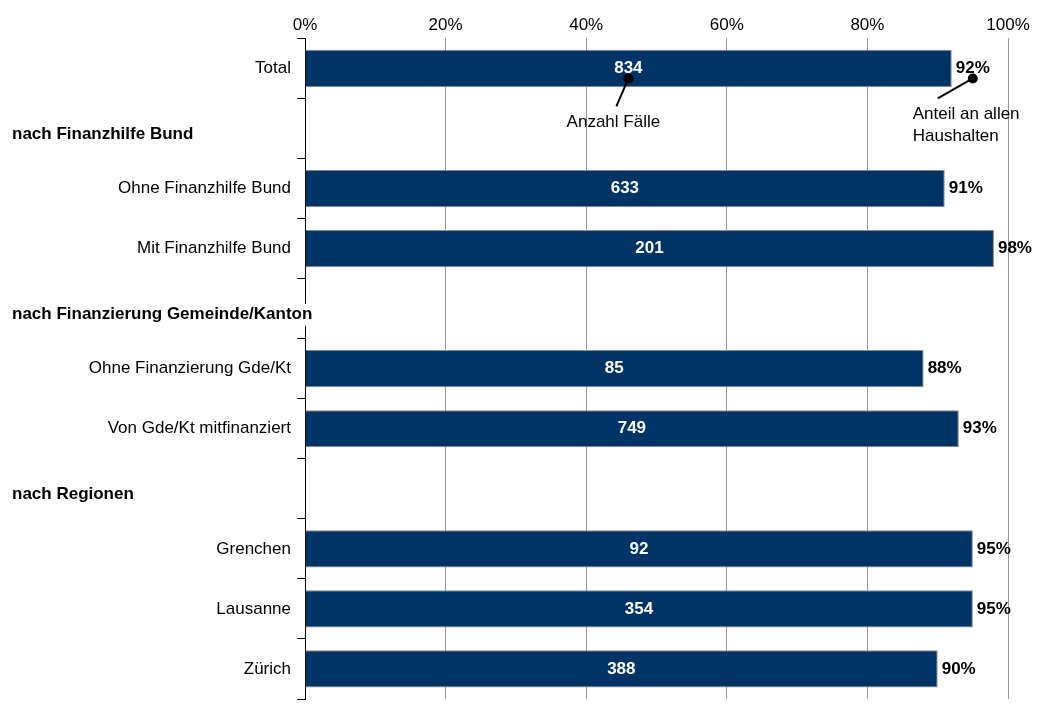  What do you see at coordinates (944, 368) in the screenshot?
I see `data-label: 88%` at bounding box center [944, 368].